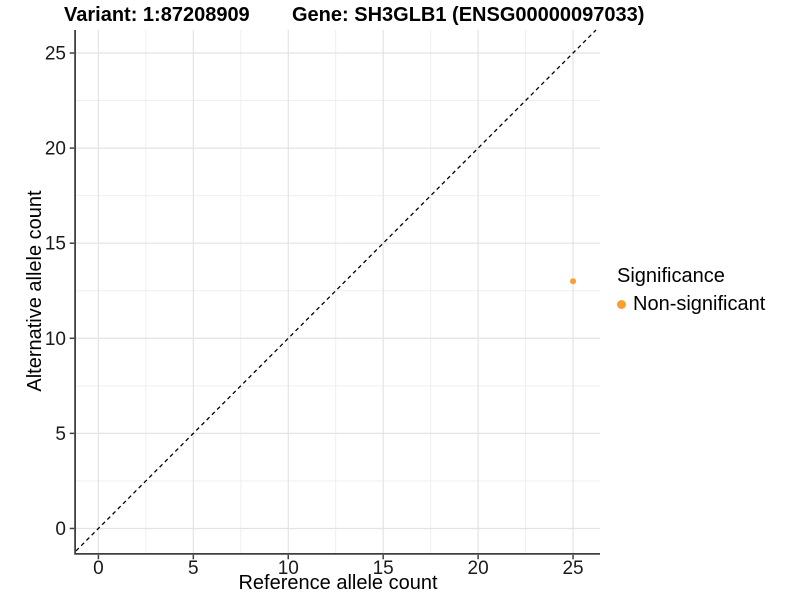 The image size is (800, 600). Describe the element at coordinates (338, 583) in the screenshot. I see `x-axis-title: Reference allele count` at that location.